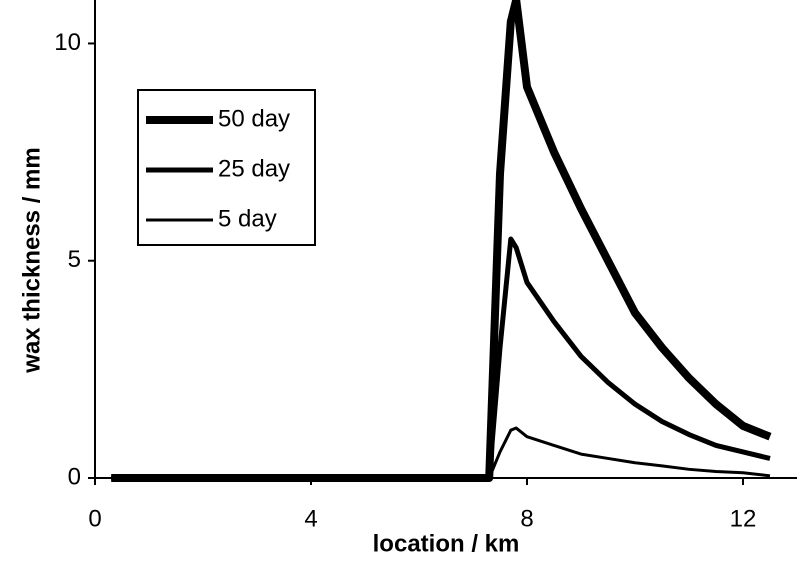 The image size is (812, 561). I want to click on y-tick-label: 0, so click(74, 476).